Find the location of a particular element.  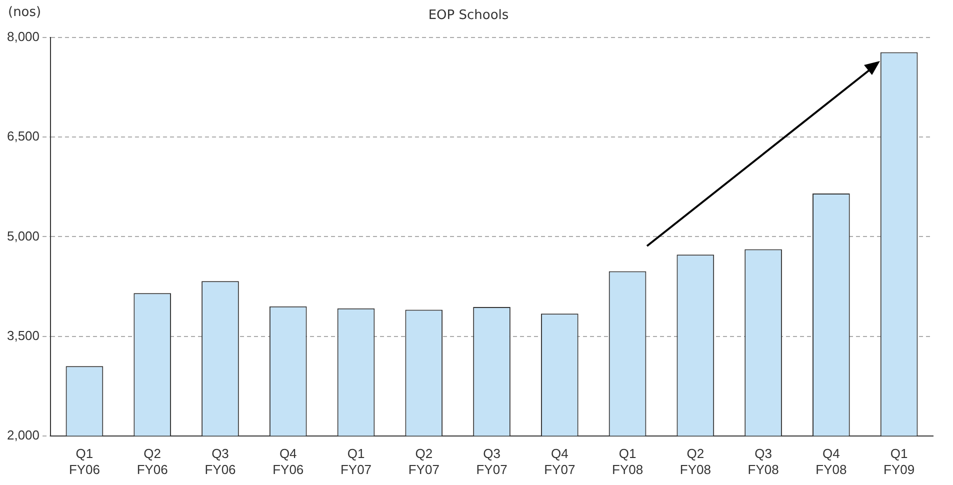

x-tick-label: Q1 FY06 is located at coordinates (84, 461).